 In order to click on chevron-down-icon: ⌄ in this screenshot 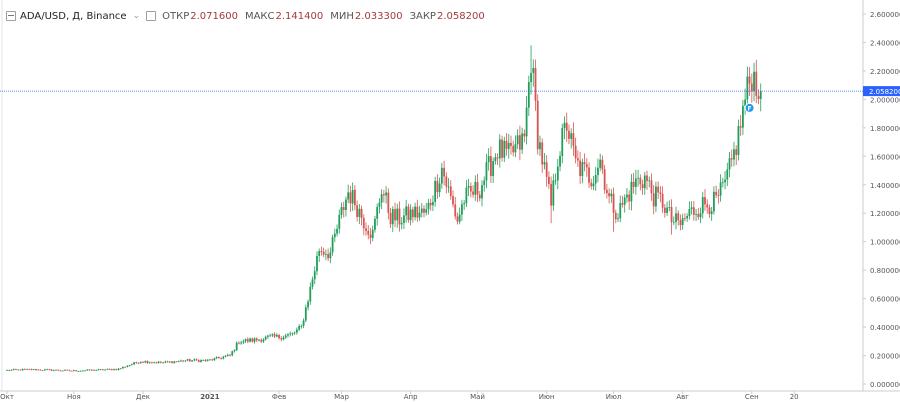, I will do `click(136, 16)`.